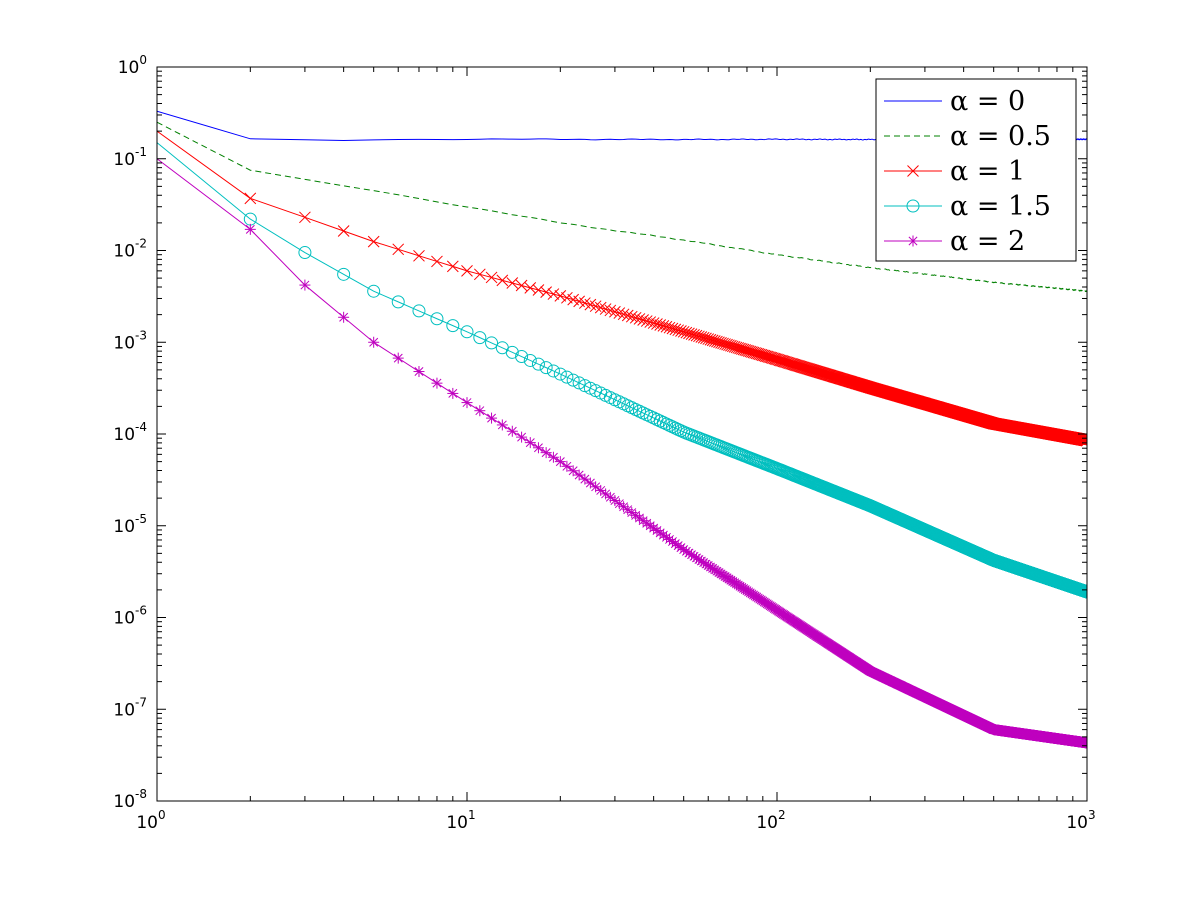 Image resolution: width=1200 pixels, height=900 pixels. I want to click on legend: α = 0 α = 0.5 α = 1 α = 1.5 α = 2, so click(976, 170).